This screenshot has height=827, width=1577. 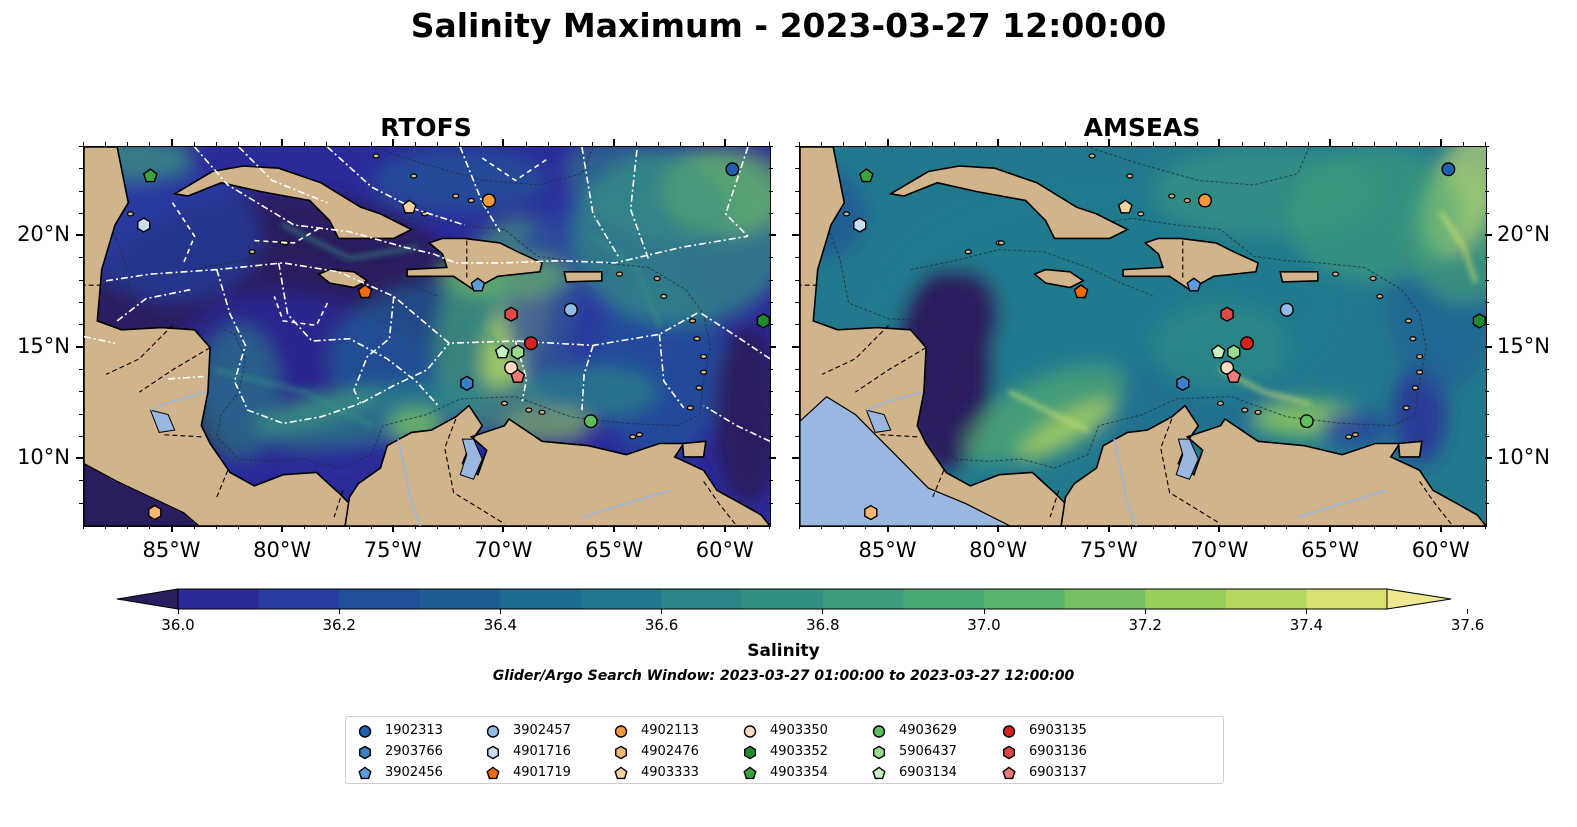 What do you see at coordinates (43, 345) in the screenshot?
I see `y-tick-label-left: 15°N` at bounding box center [43, 345].